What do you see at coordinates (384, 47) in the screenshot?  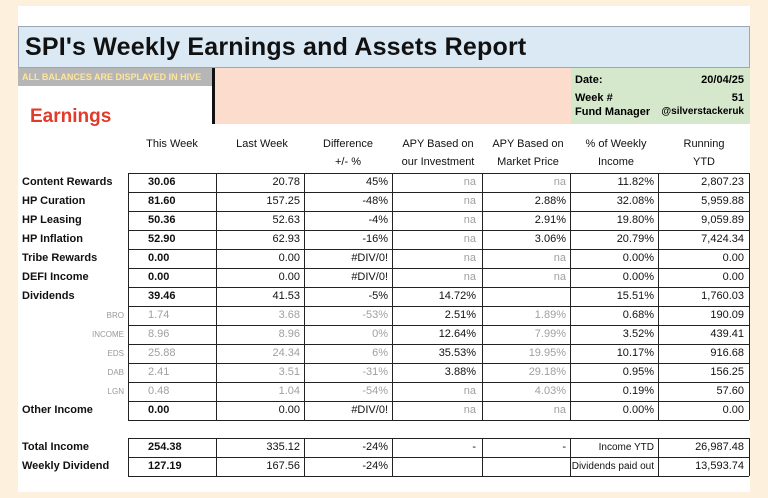 I see `report-title-bar: SPI's Weekly Earnings and Assets Report` at bounding box center [384, 47].